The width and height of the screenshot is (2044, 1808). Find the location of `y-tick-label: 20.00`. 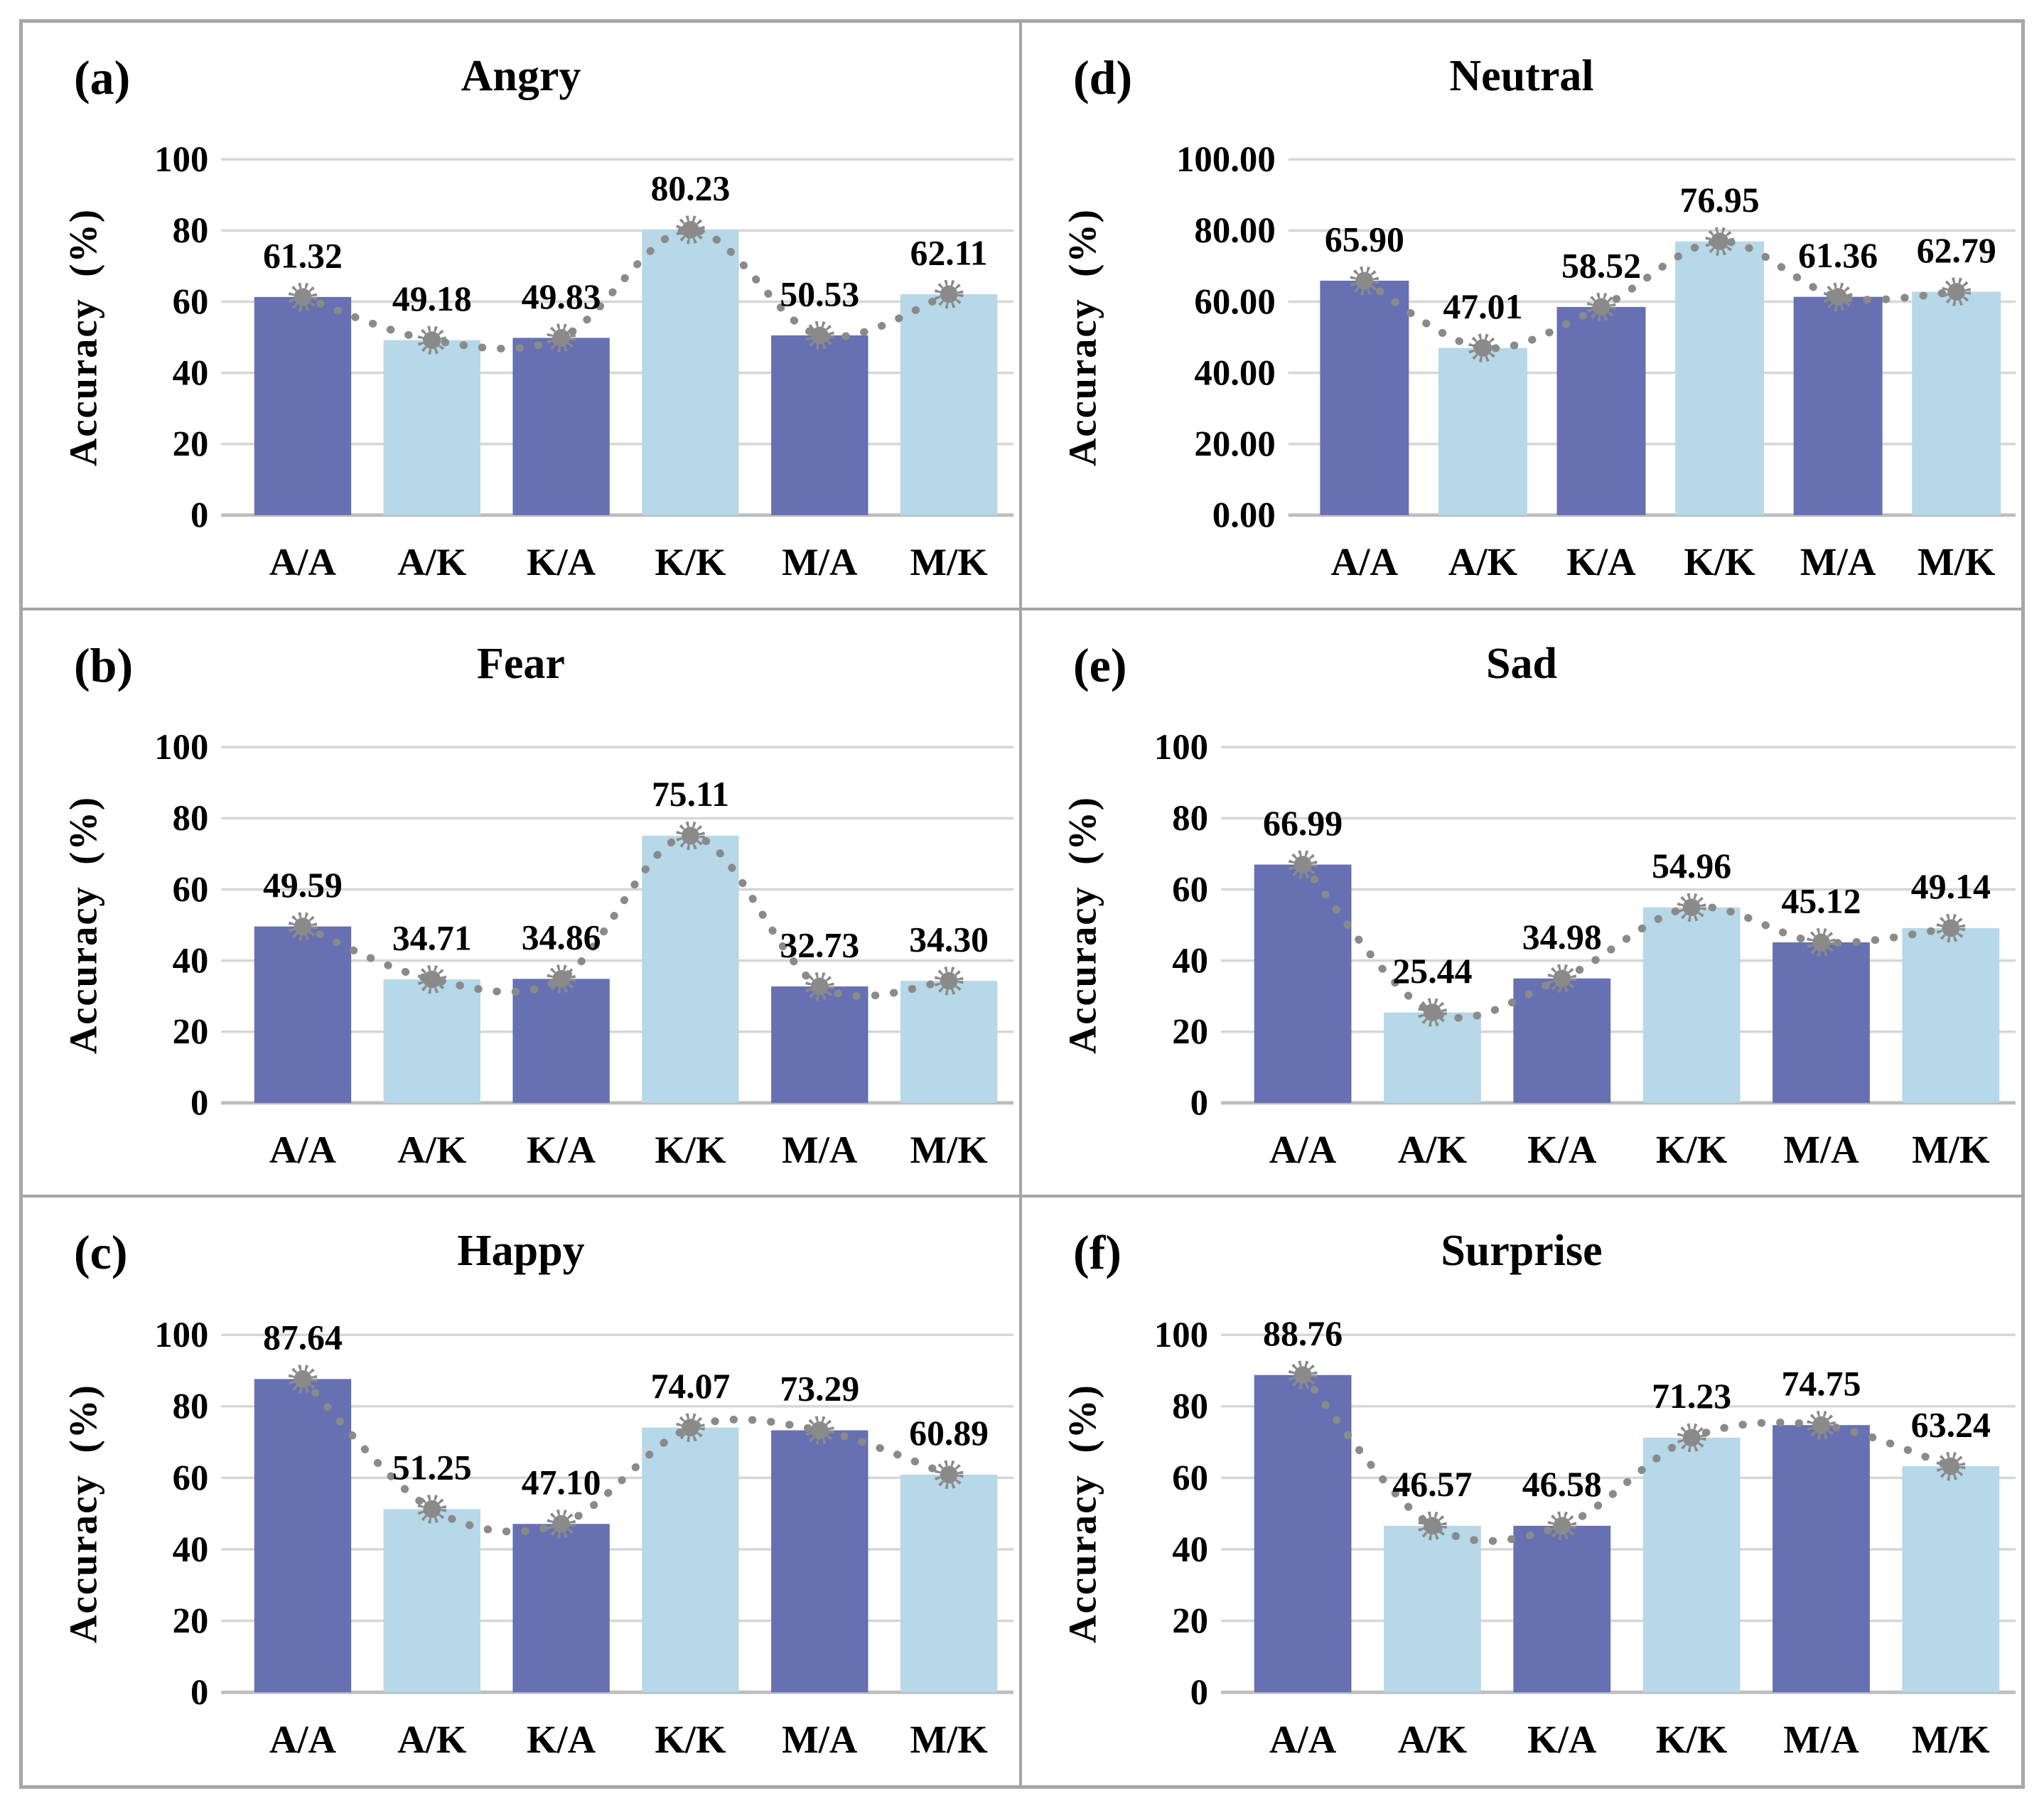

y-tick-label: 20.00 is located at coordinates (1234, 444).